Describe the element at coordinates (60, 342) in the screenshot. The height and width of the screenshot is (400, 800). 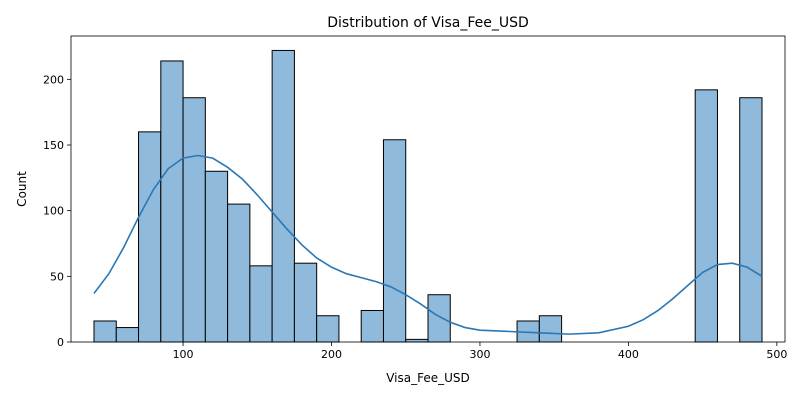
I see `y-tick-label-0: 0` at that location.